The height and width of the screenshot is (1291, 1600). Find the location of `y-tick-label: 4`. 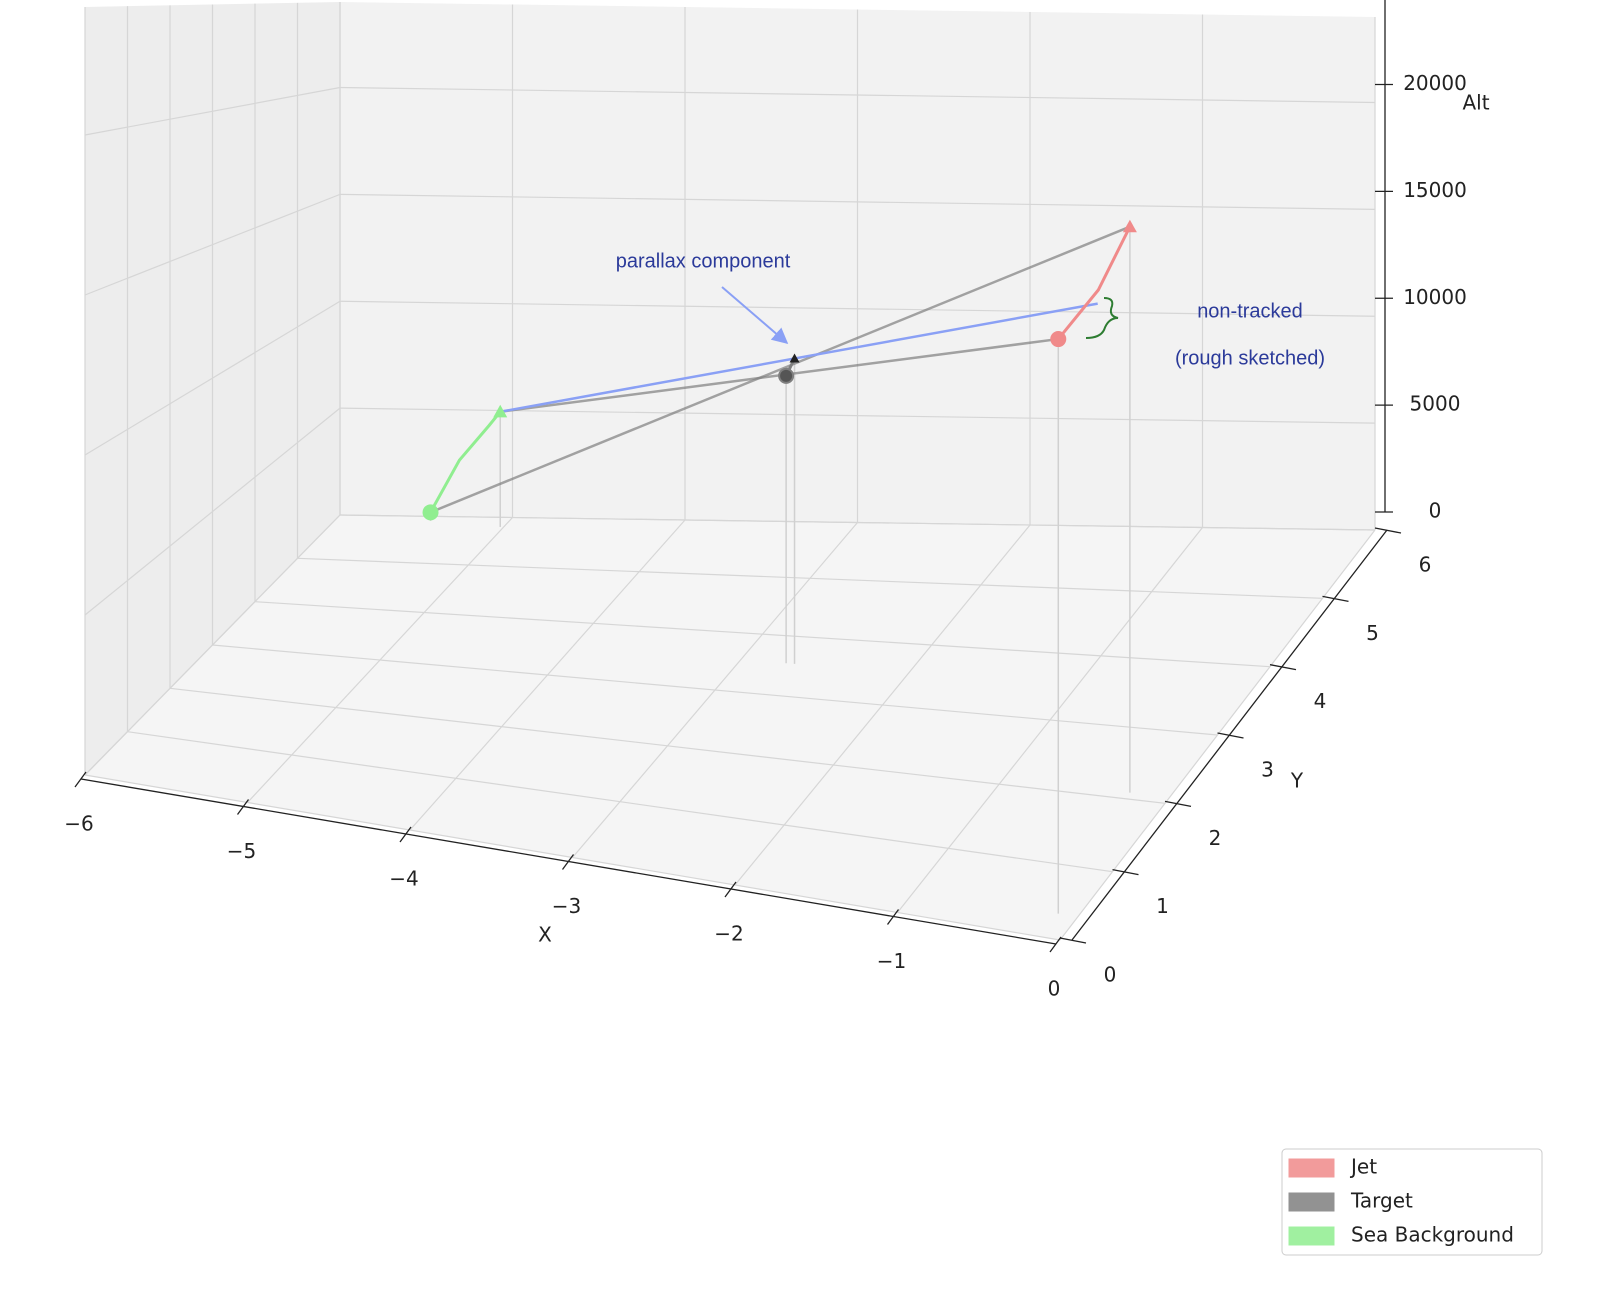

y-tick-label: 4 is located at coordinates (1320, 701).